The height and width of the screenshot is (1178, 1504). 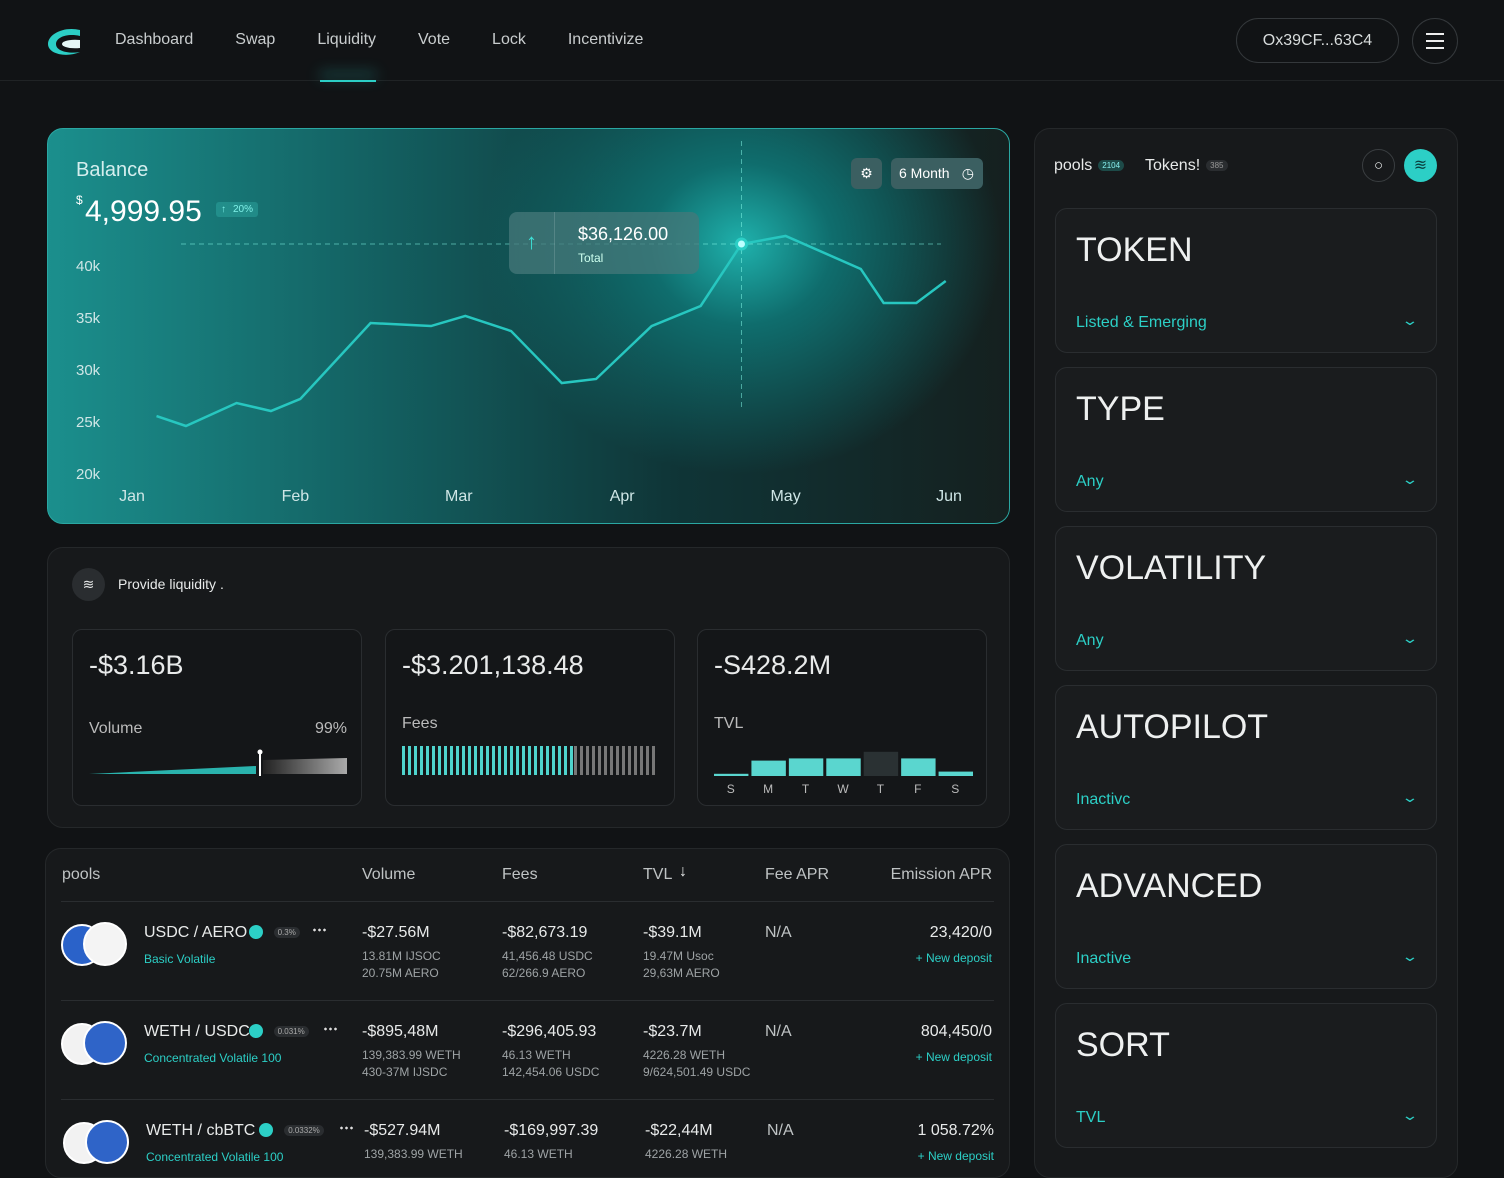 I want to click on menu-button, so click(x=1435, y=41).